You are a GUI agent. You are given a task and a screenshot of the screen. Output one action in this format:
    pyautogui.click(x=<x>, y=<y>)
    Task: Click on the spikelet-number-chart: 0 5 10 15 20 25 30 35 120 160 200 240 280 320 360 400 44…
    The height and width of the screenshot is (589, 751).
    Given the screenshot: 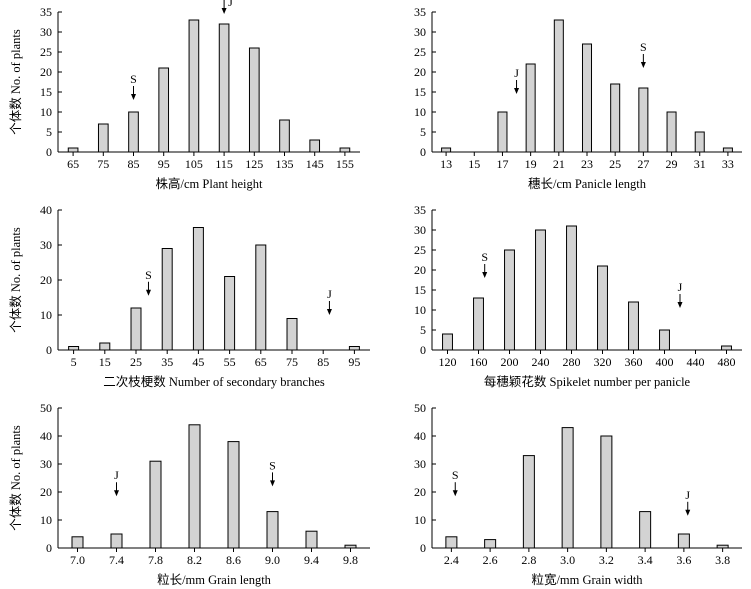 What is the action you would take?
    pyautogui.click(x=578, y=296)
    